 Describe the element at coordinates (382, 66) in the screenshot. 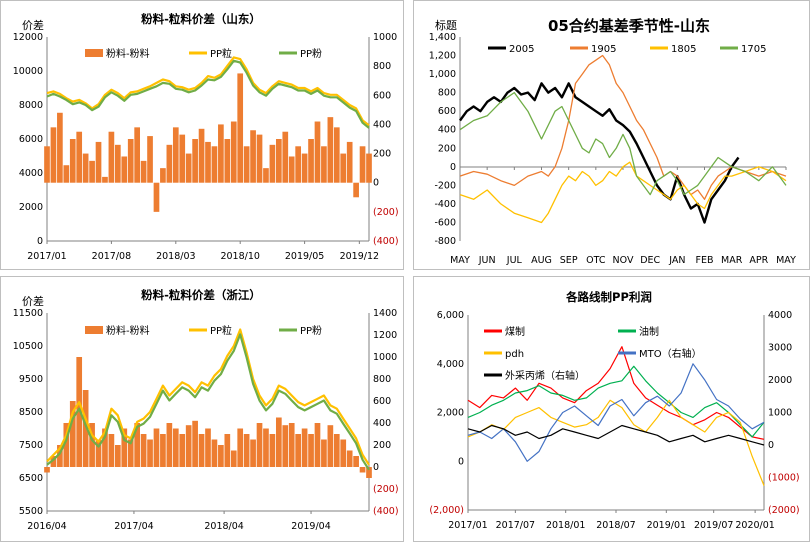

I see `y-tick-label-right: 800` at that location.